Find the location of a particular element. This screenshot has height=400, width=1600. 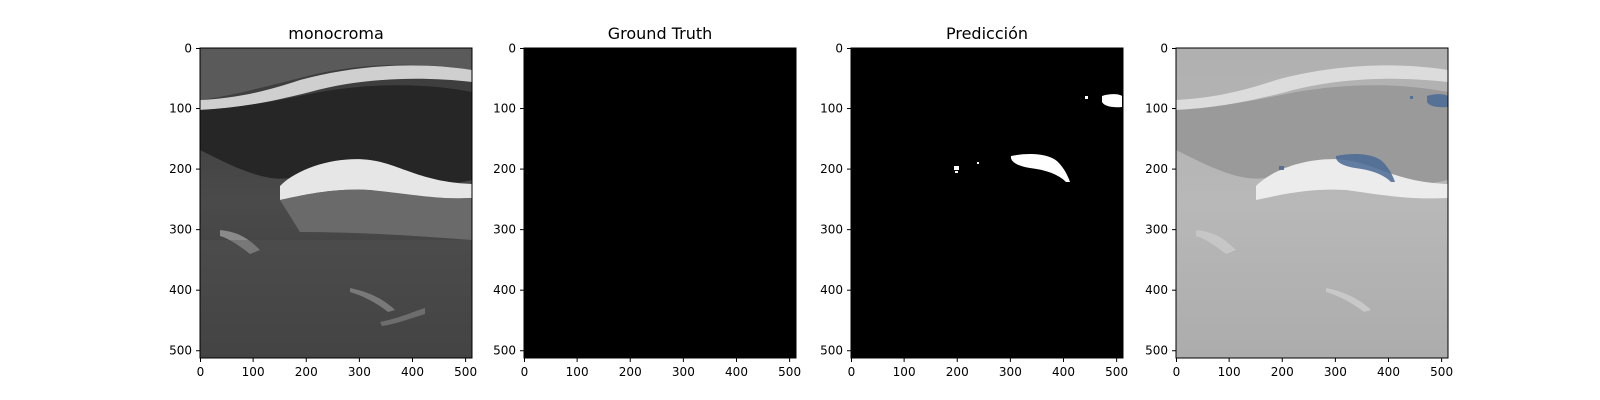

ultrasound-image is located at coordinates (336, 203).